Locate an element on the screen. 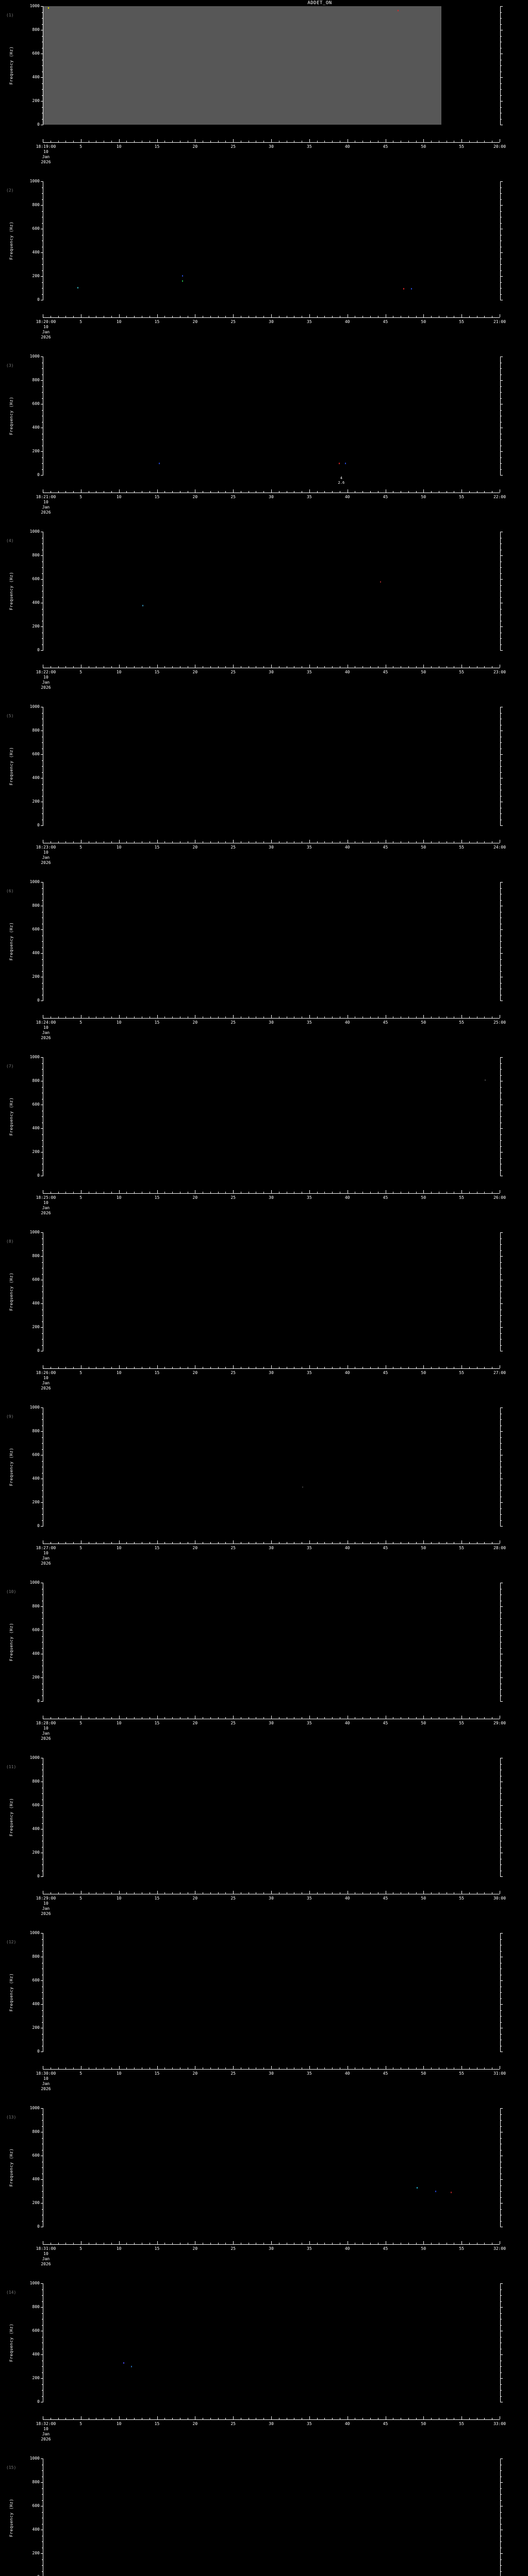  y-tick-label: 800 is located at coordinates (36, 2306).